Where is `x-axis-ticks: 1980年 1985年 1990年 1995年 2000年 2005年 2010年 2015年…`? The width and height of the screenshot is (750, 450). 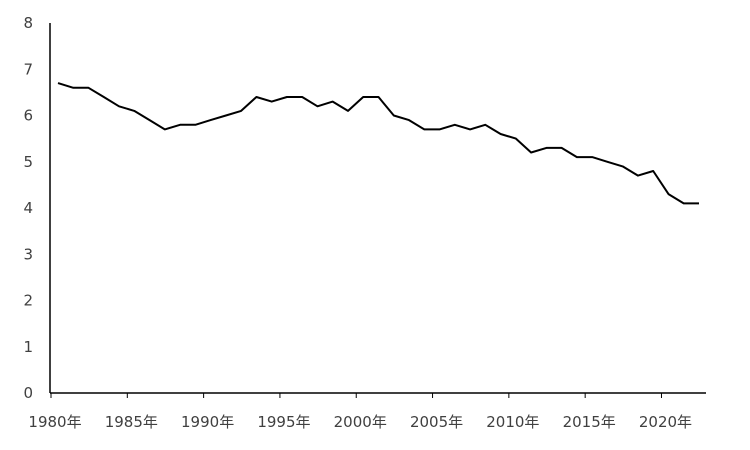
x-axis-ticks: 1980年 1985年 1990年 1995年 2000年 2005年 2010年 2015年… is located at coordinates (360, 412).